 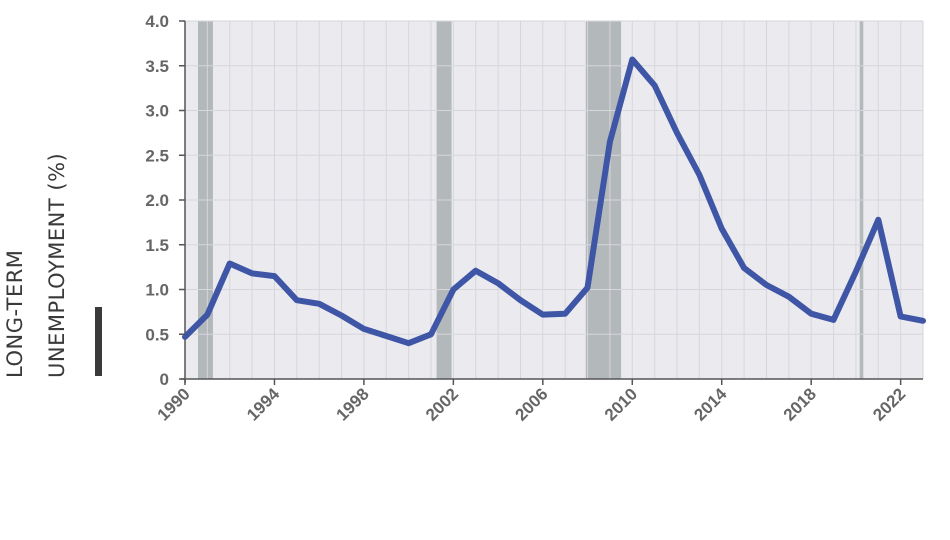 I want to click on x-tick-label: 1994, so click(x=263, y=404).